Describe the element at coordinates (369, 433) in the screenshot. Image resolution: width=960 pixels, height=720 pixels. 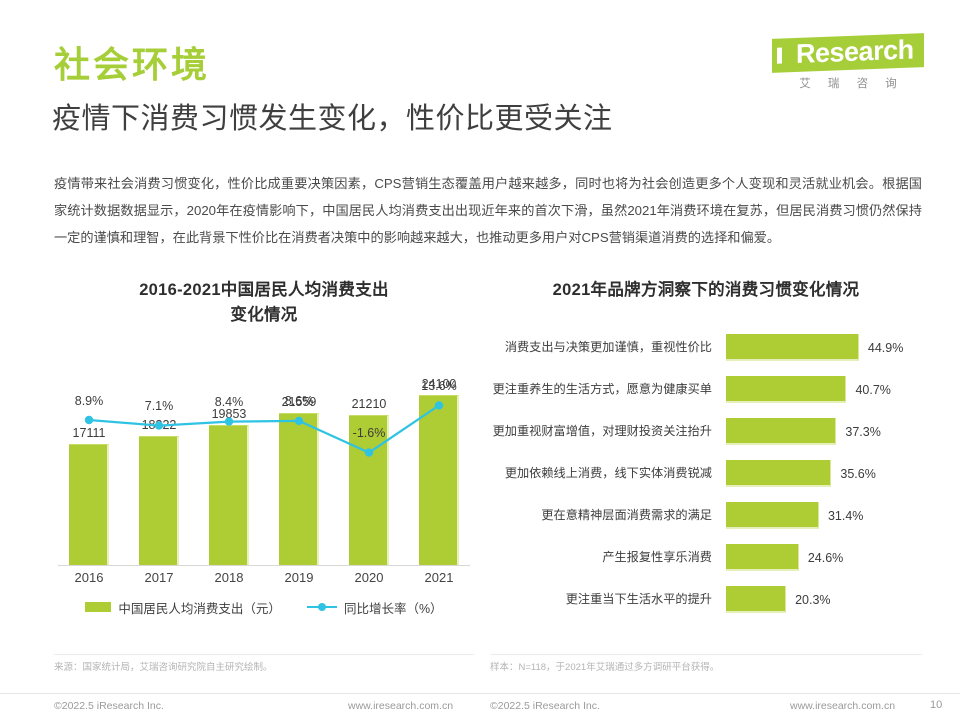
I see `growth-rate-label: -1.6%` at that location.